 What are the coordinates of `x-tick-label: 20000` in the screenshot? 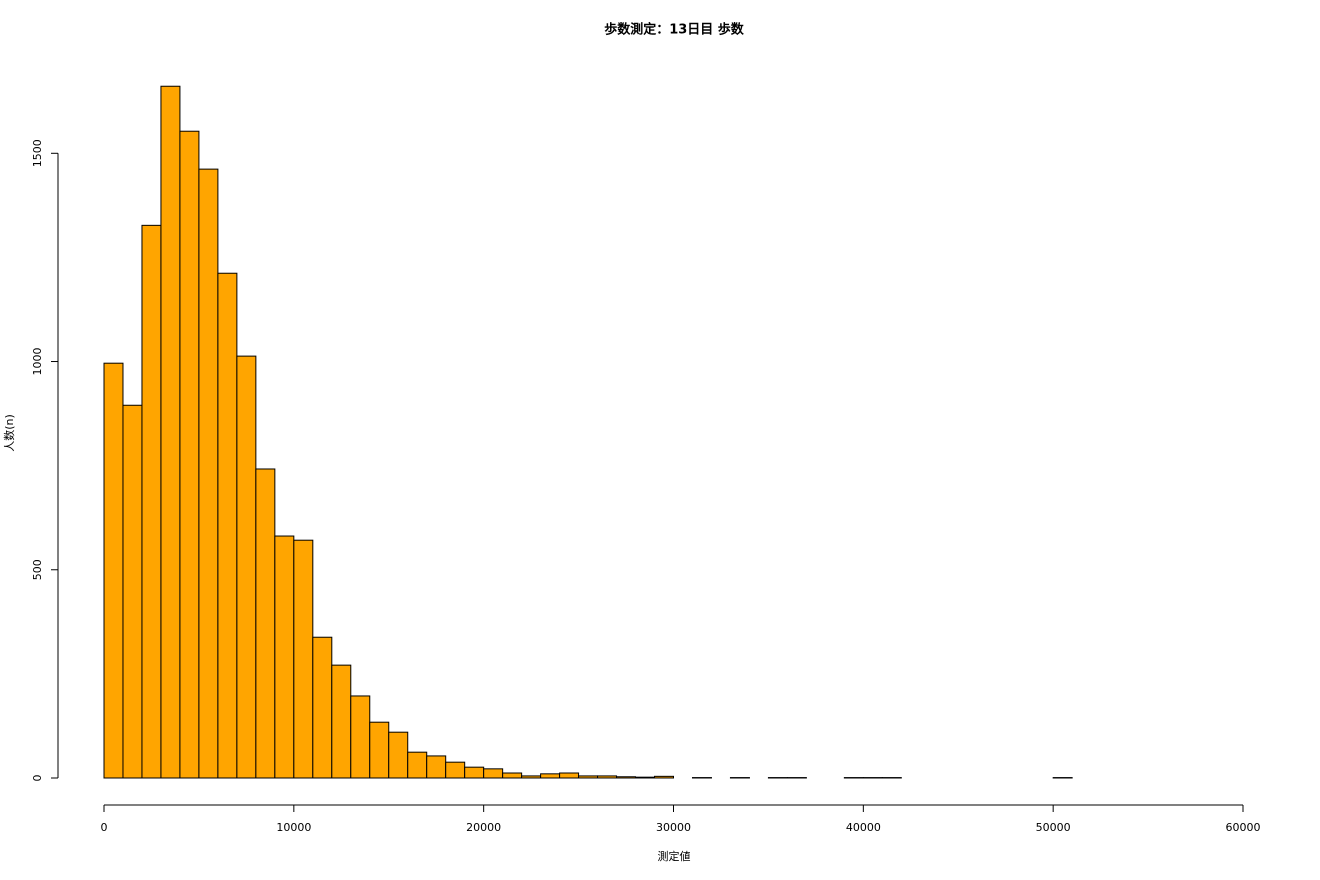 It's located at (483, 827).